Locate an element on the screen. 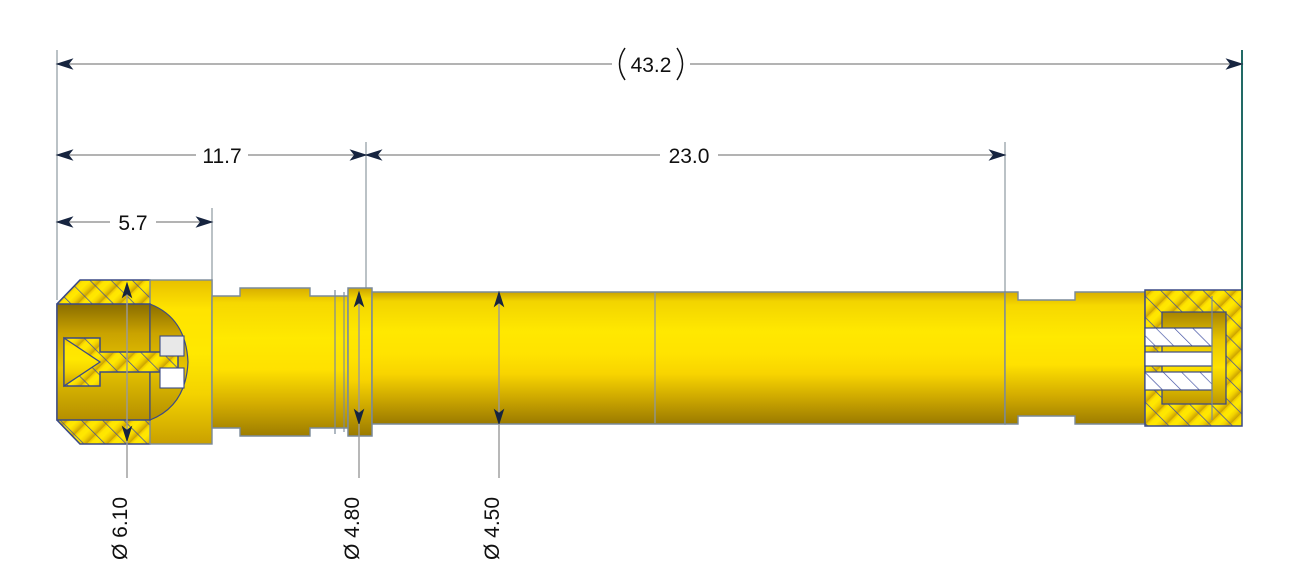 Image resolution: width=1303 pixels, height=580 pixels. rear-shoulder-profile is located at coordinates (1075, 358).